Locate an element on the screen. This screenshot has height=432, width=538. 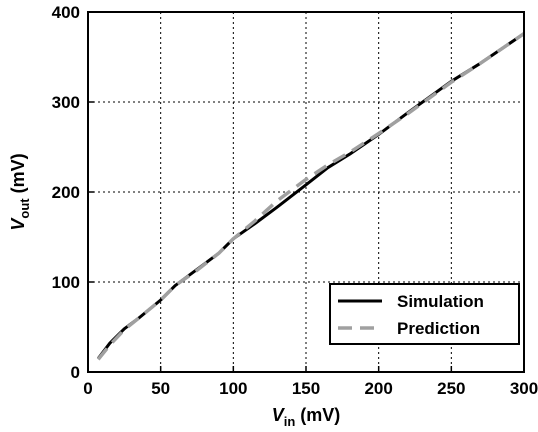
legend-label-simulation: Simulation is located at coordinates (440, 301).